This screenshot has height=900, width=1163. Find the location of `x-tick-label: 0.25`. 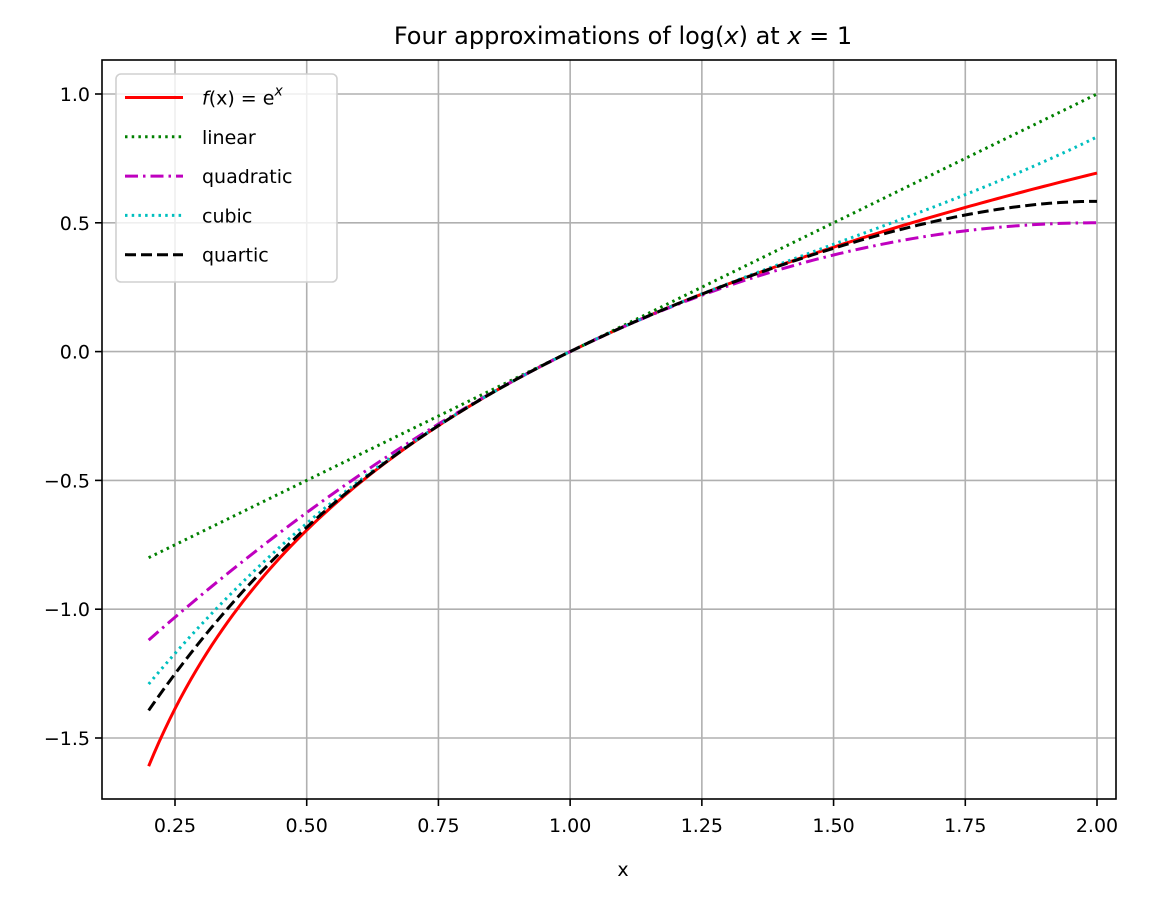

x-tick-label: 0.25 is located at coordinates (175, 826).